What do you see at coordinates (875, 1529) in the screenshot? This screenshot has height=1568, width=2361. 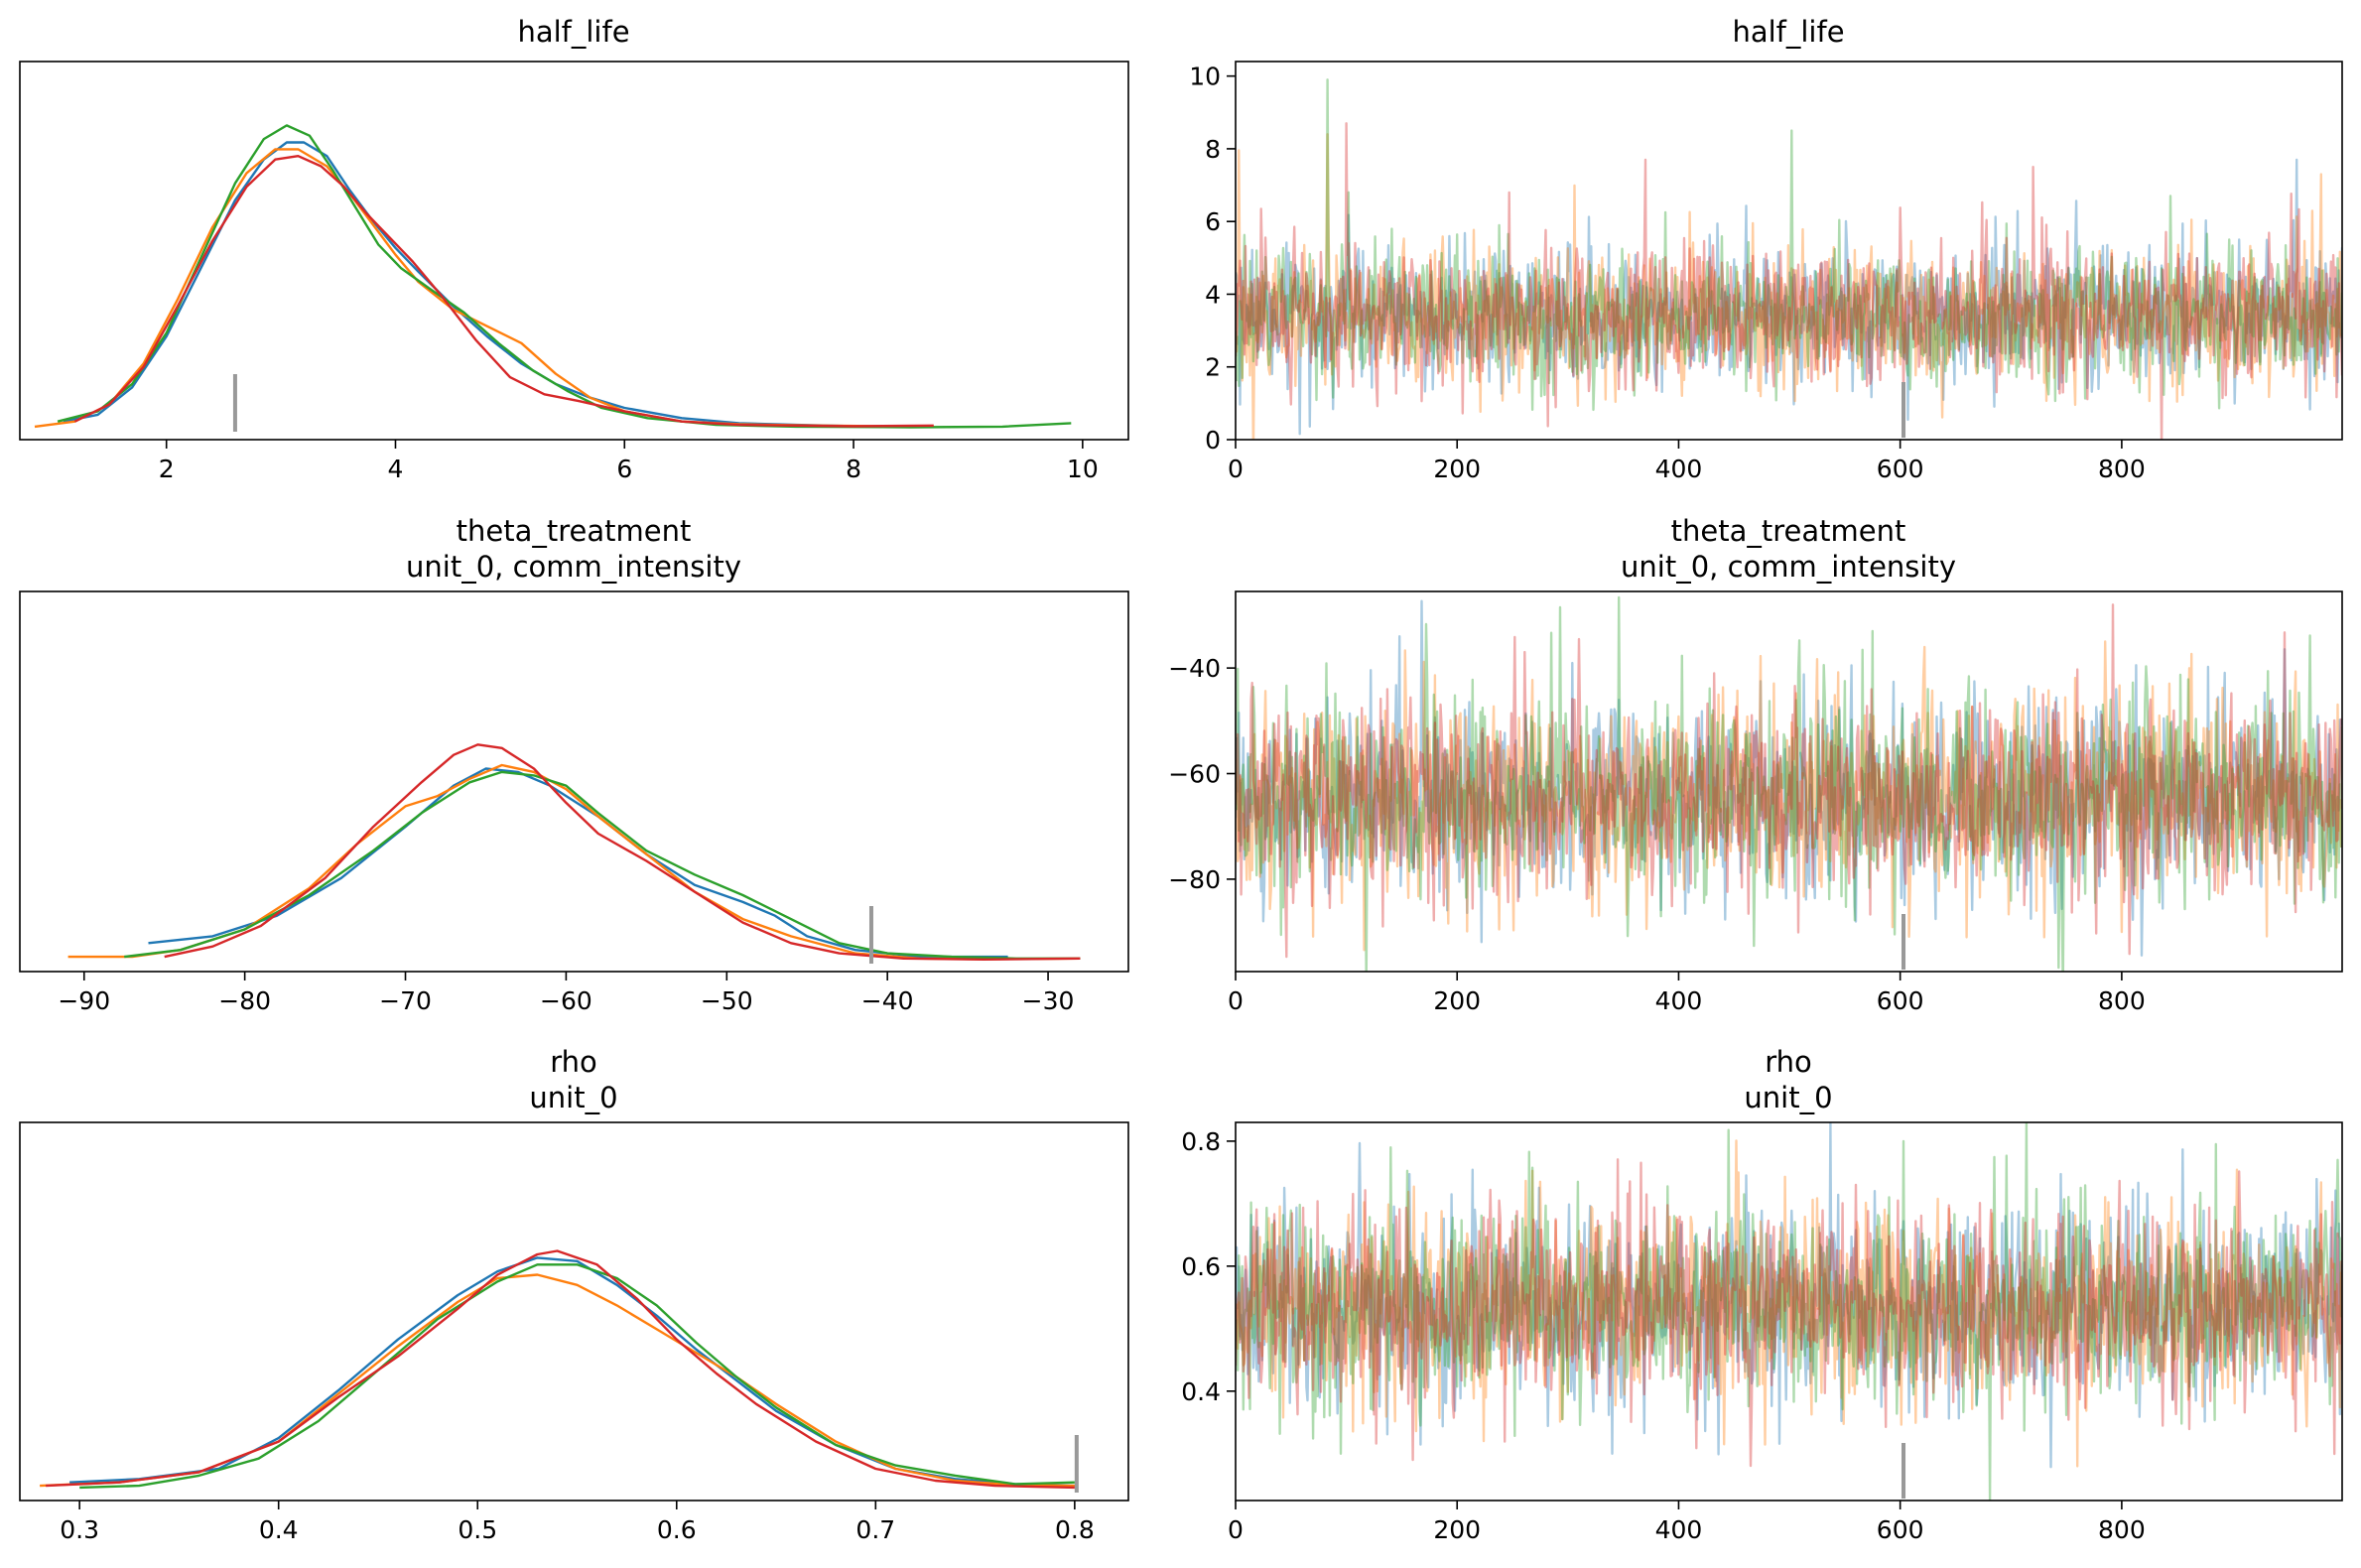 I see `x-tick-label: 0.7` at bounding box center [875, 1529].